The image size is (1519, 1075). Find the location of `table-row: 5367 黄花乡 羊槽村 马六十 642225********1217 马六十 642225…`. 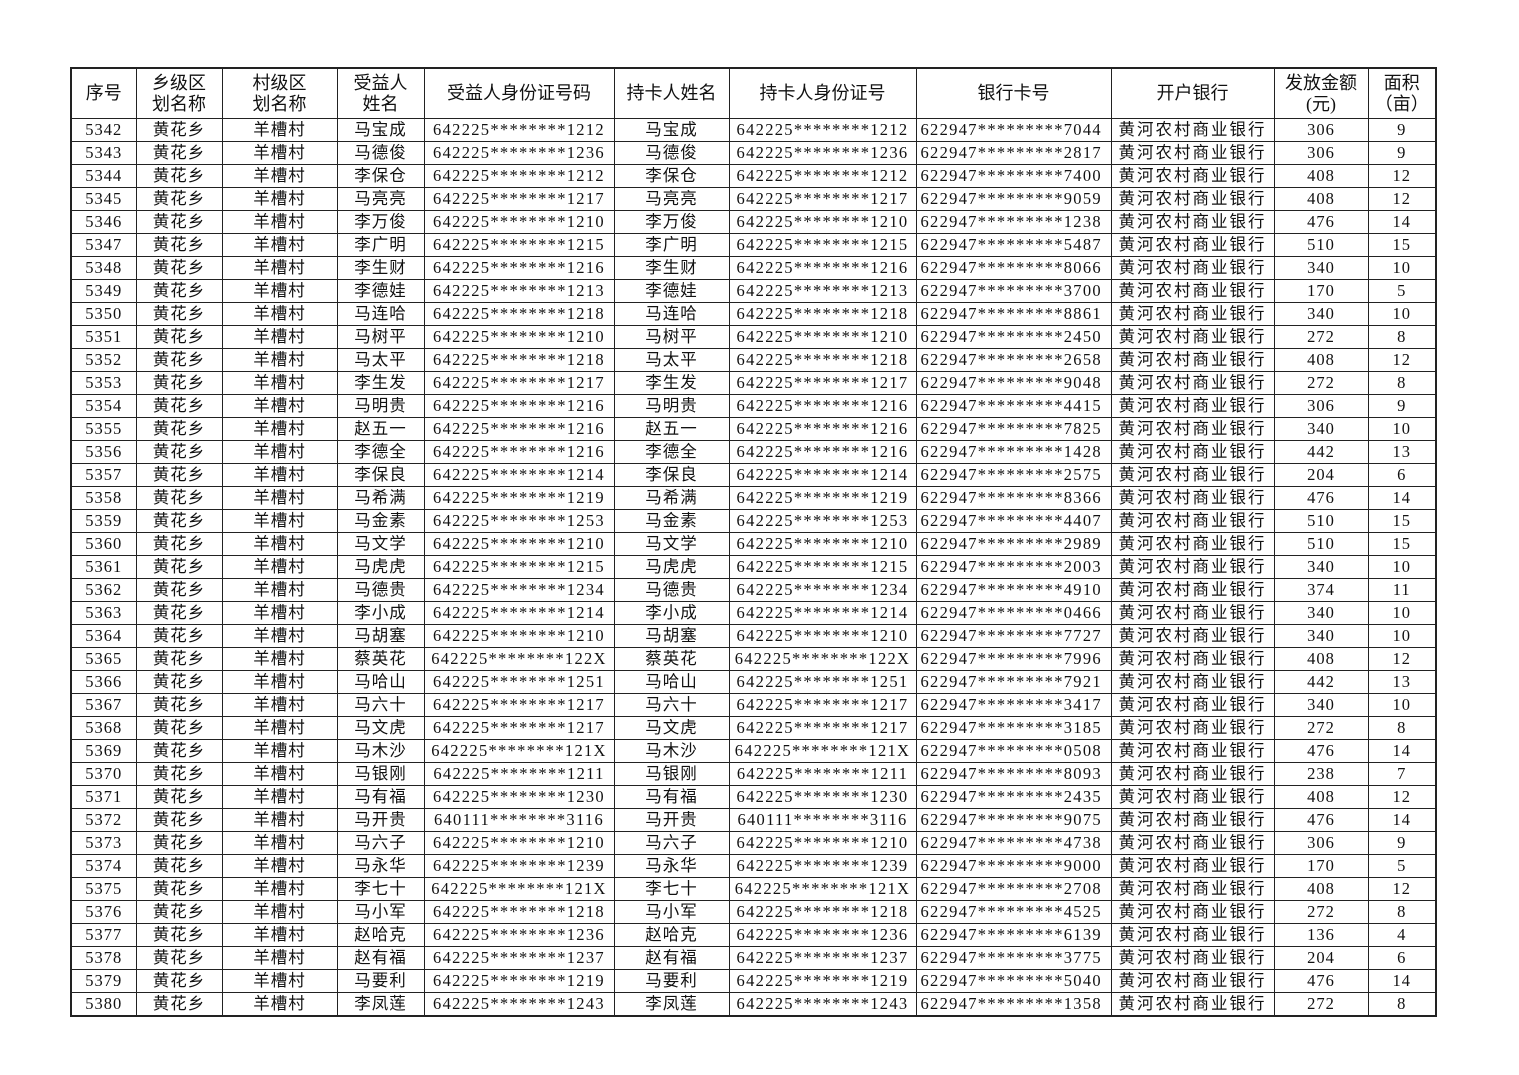

table-row: 5367 黄花乡 羊槽村 马六十 642225********1217 马六十 642225… is located at coordinates (753, 705).